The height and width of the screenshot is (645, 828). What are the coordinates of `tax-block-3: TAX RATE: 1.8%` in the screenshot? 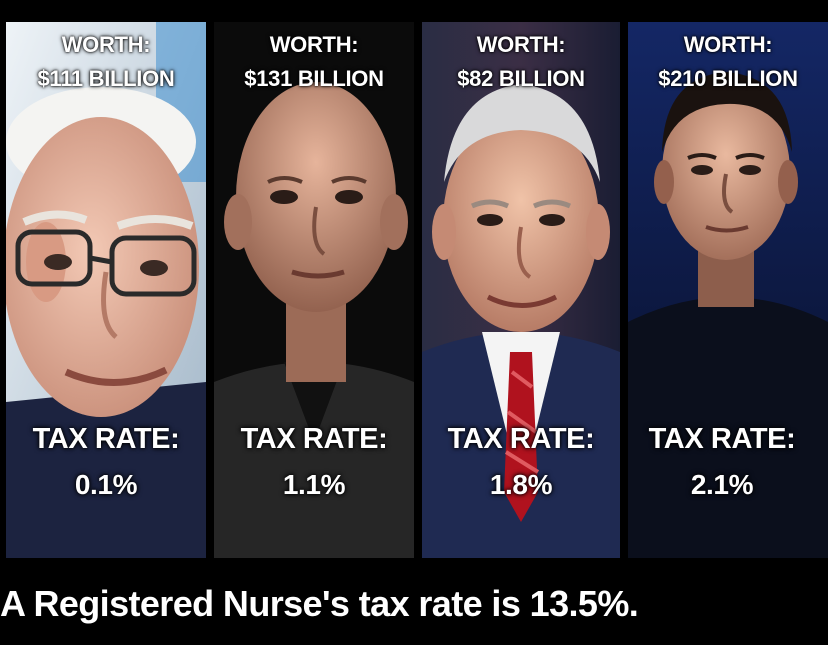 It's located at (521, 462).